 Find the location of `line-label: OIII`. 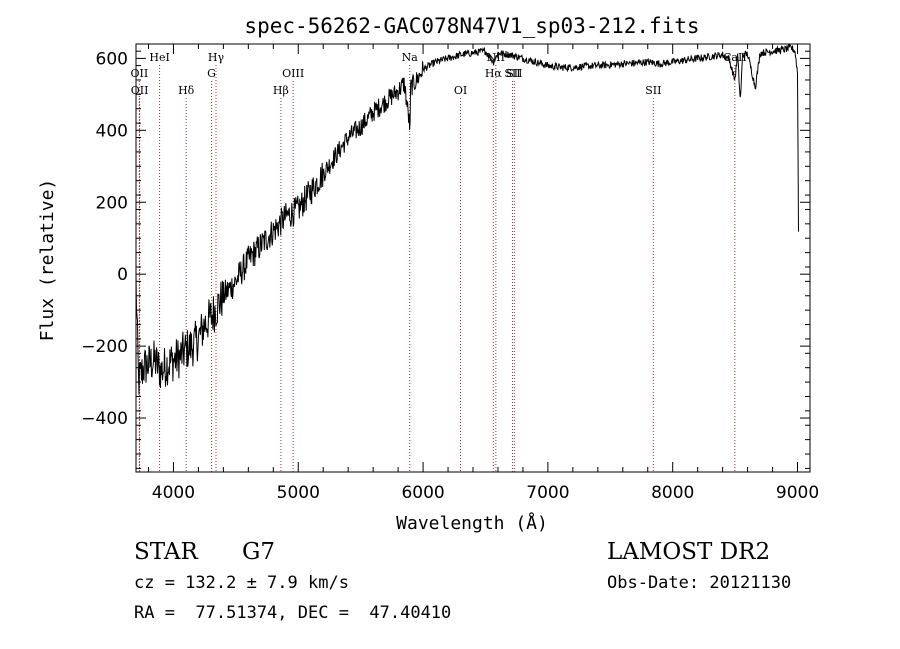

line-label: OIII is located at coordinates (293, 73).